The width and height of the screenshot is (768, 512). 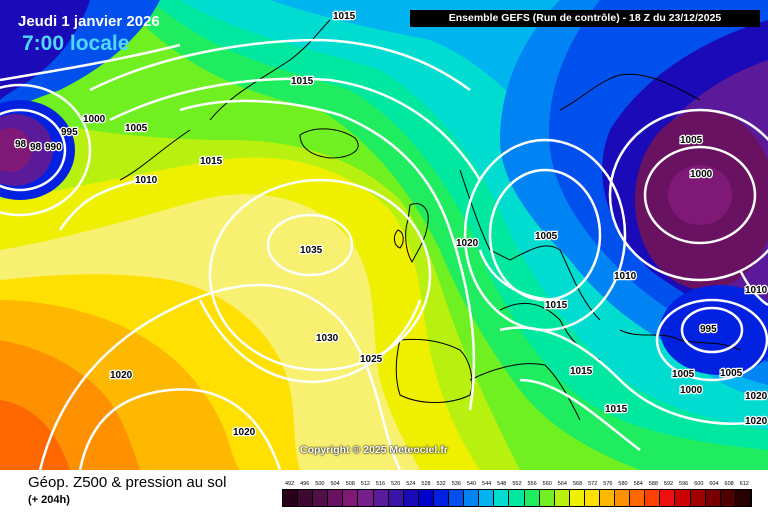 I want to click on scale-label: 500, so click(x=320, y=484).